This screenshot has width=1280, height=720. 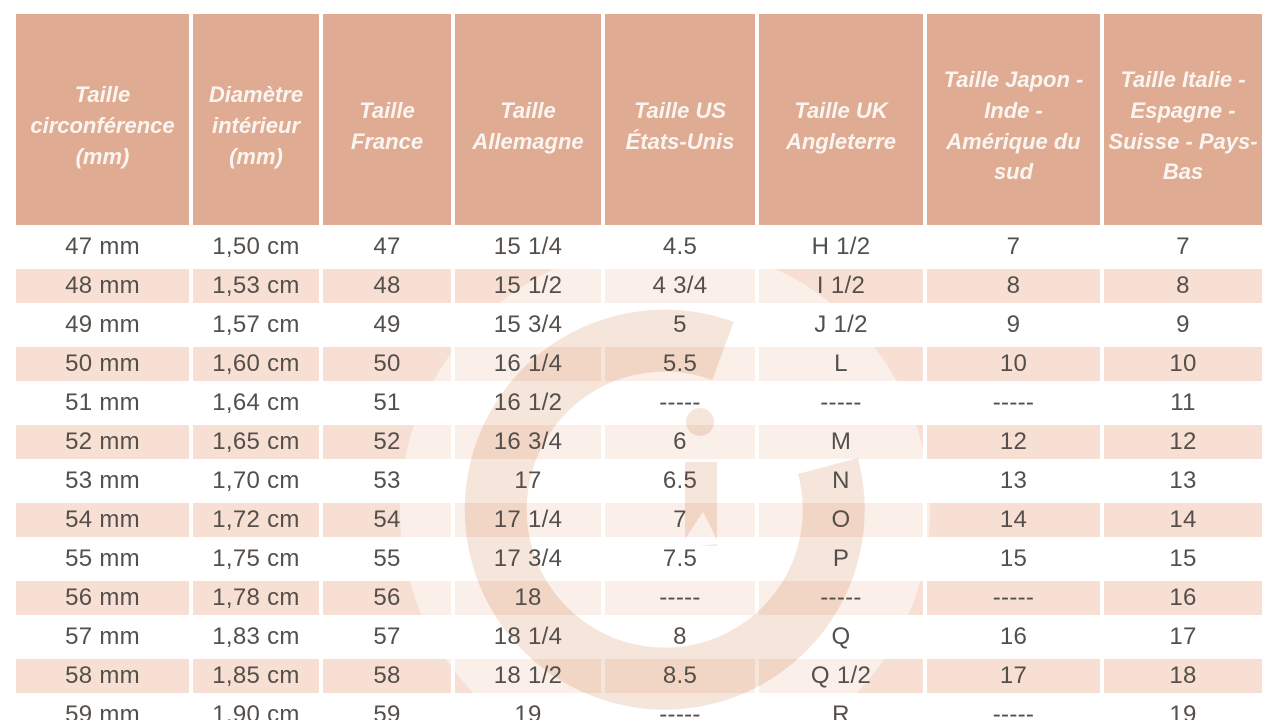 I want to click on table-cell: 18, so click(x=1183, y=676).